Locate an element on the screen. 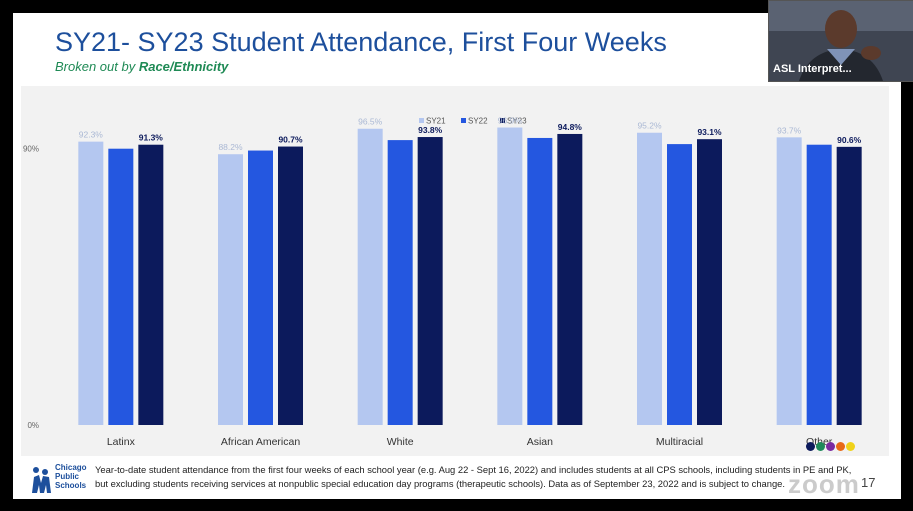  legend-swatch-sy23 is located at coordinates (502, 120).